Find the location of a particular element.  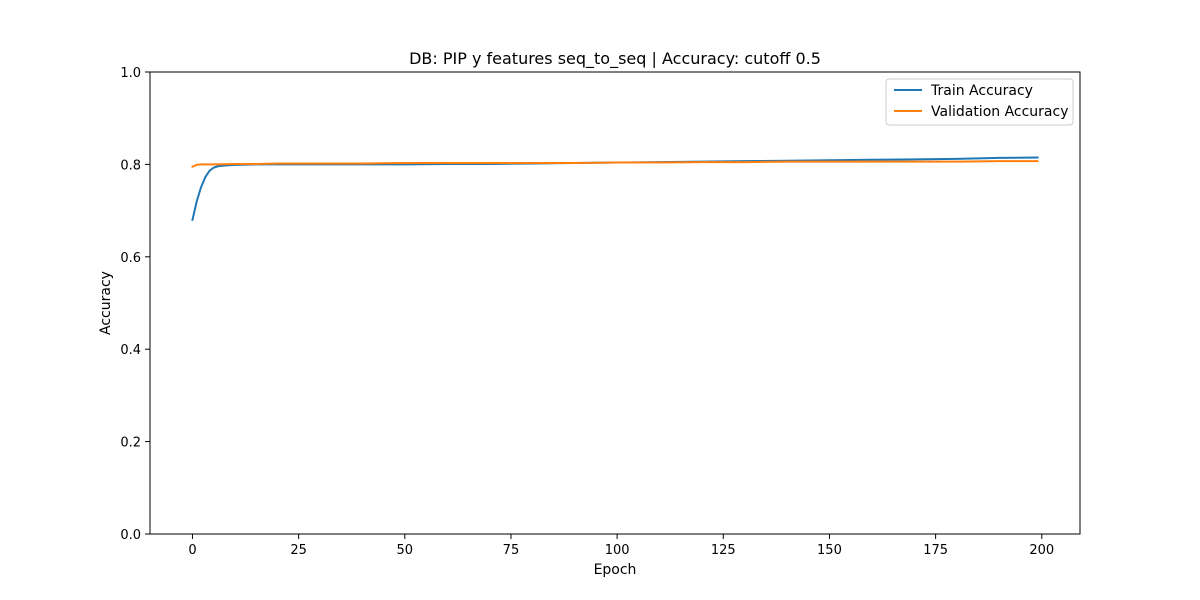

x-axis-ticks: 0 25 50 75 100 125 150 175 200 is located at coordinates (621, 546).